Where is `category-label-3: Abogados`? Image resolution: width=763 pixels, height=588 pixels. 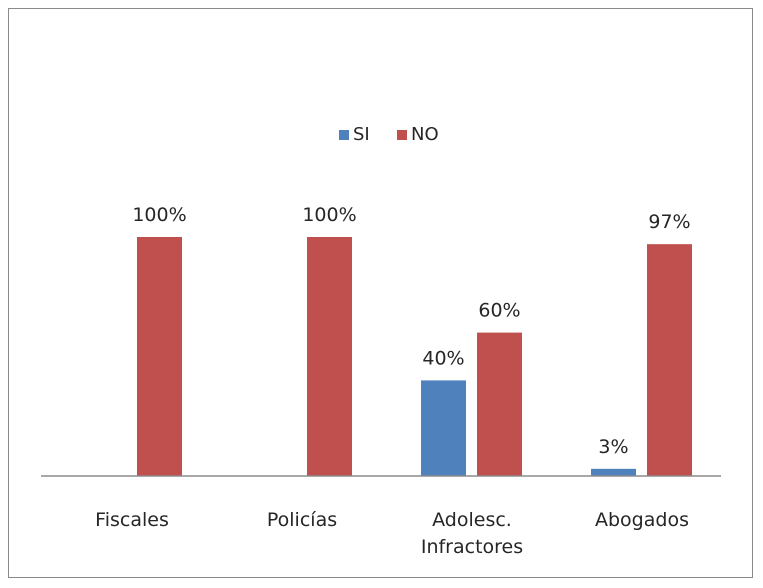 category-label-3: Abogados is located at coordinates (642, 520).